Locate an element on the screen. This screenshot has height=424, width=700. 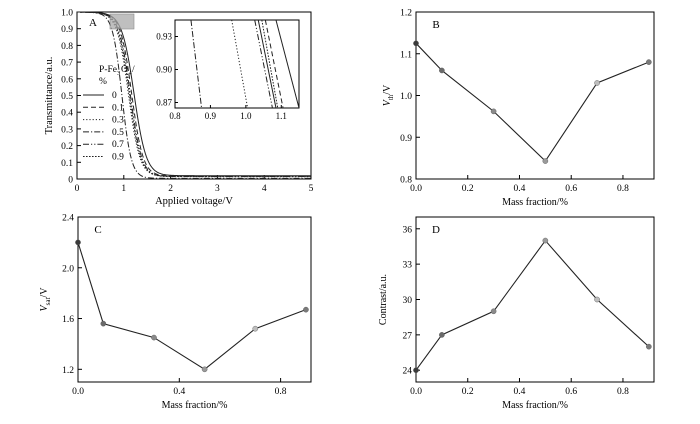
y-axis-label: Vsat/V is located at coordinates (45, 299).